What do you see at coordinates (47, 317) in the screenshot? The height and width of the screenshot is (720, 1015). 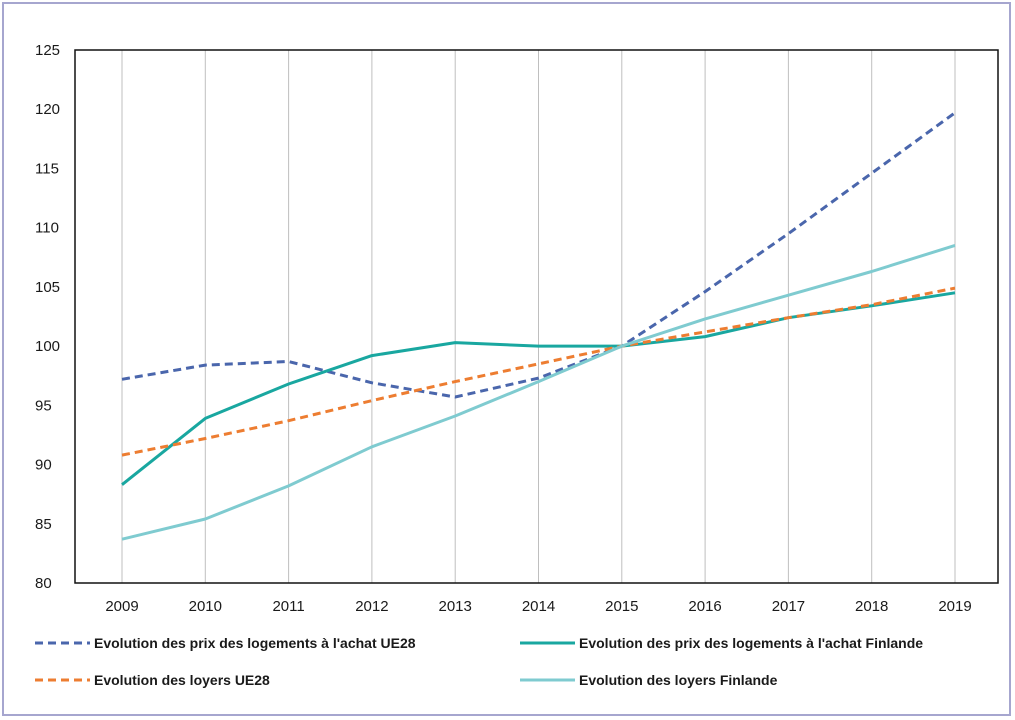 I see `y-axis: 80 85 90 95 100 105 110 115 120 125` at bounding box center [47, 317].